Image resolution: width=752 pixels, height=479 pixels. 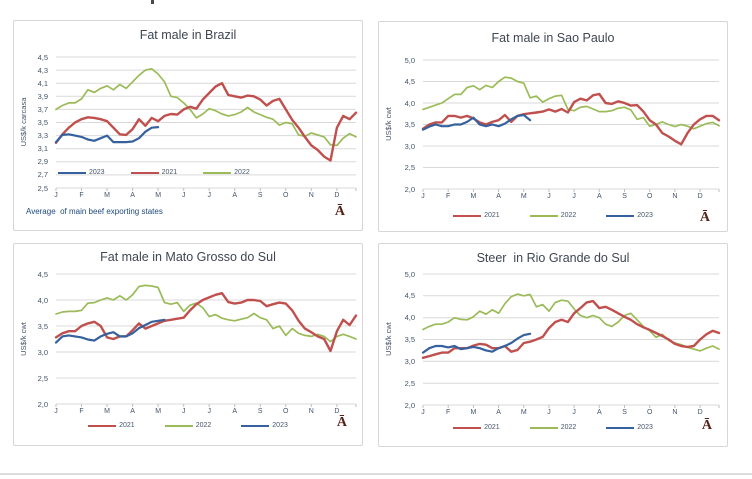 What do you see at coordinates (42, 175) in the screenshot?
I see `y-tick-label: 2,7` at bounding box center [42, 175].